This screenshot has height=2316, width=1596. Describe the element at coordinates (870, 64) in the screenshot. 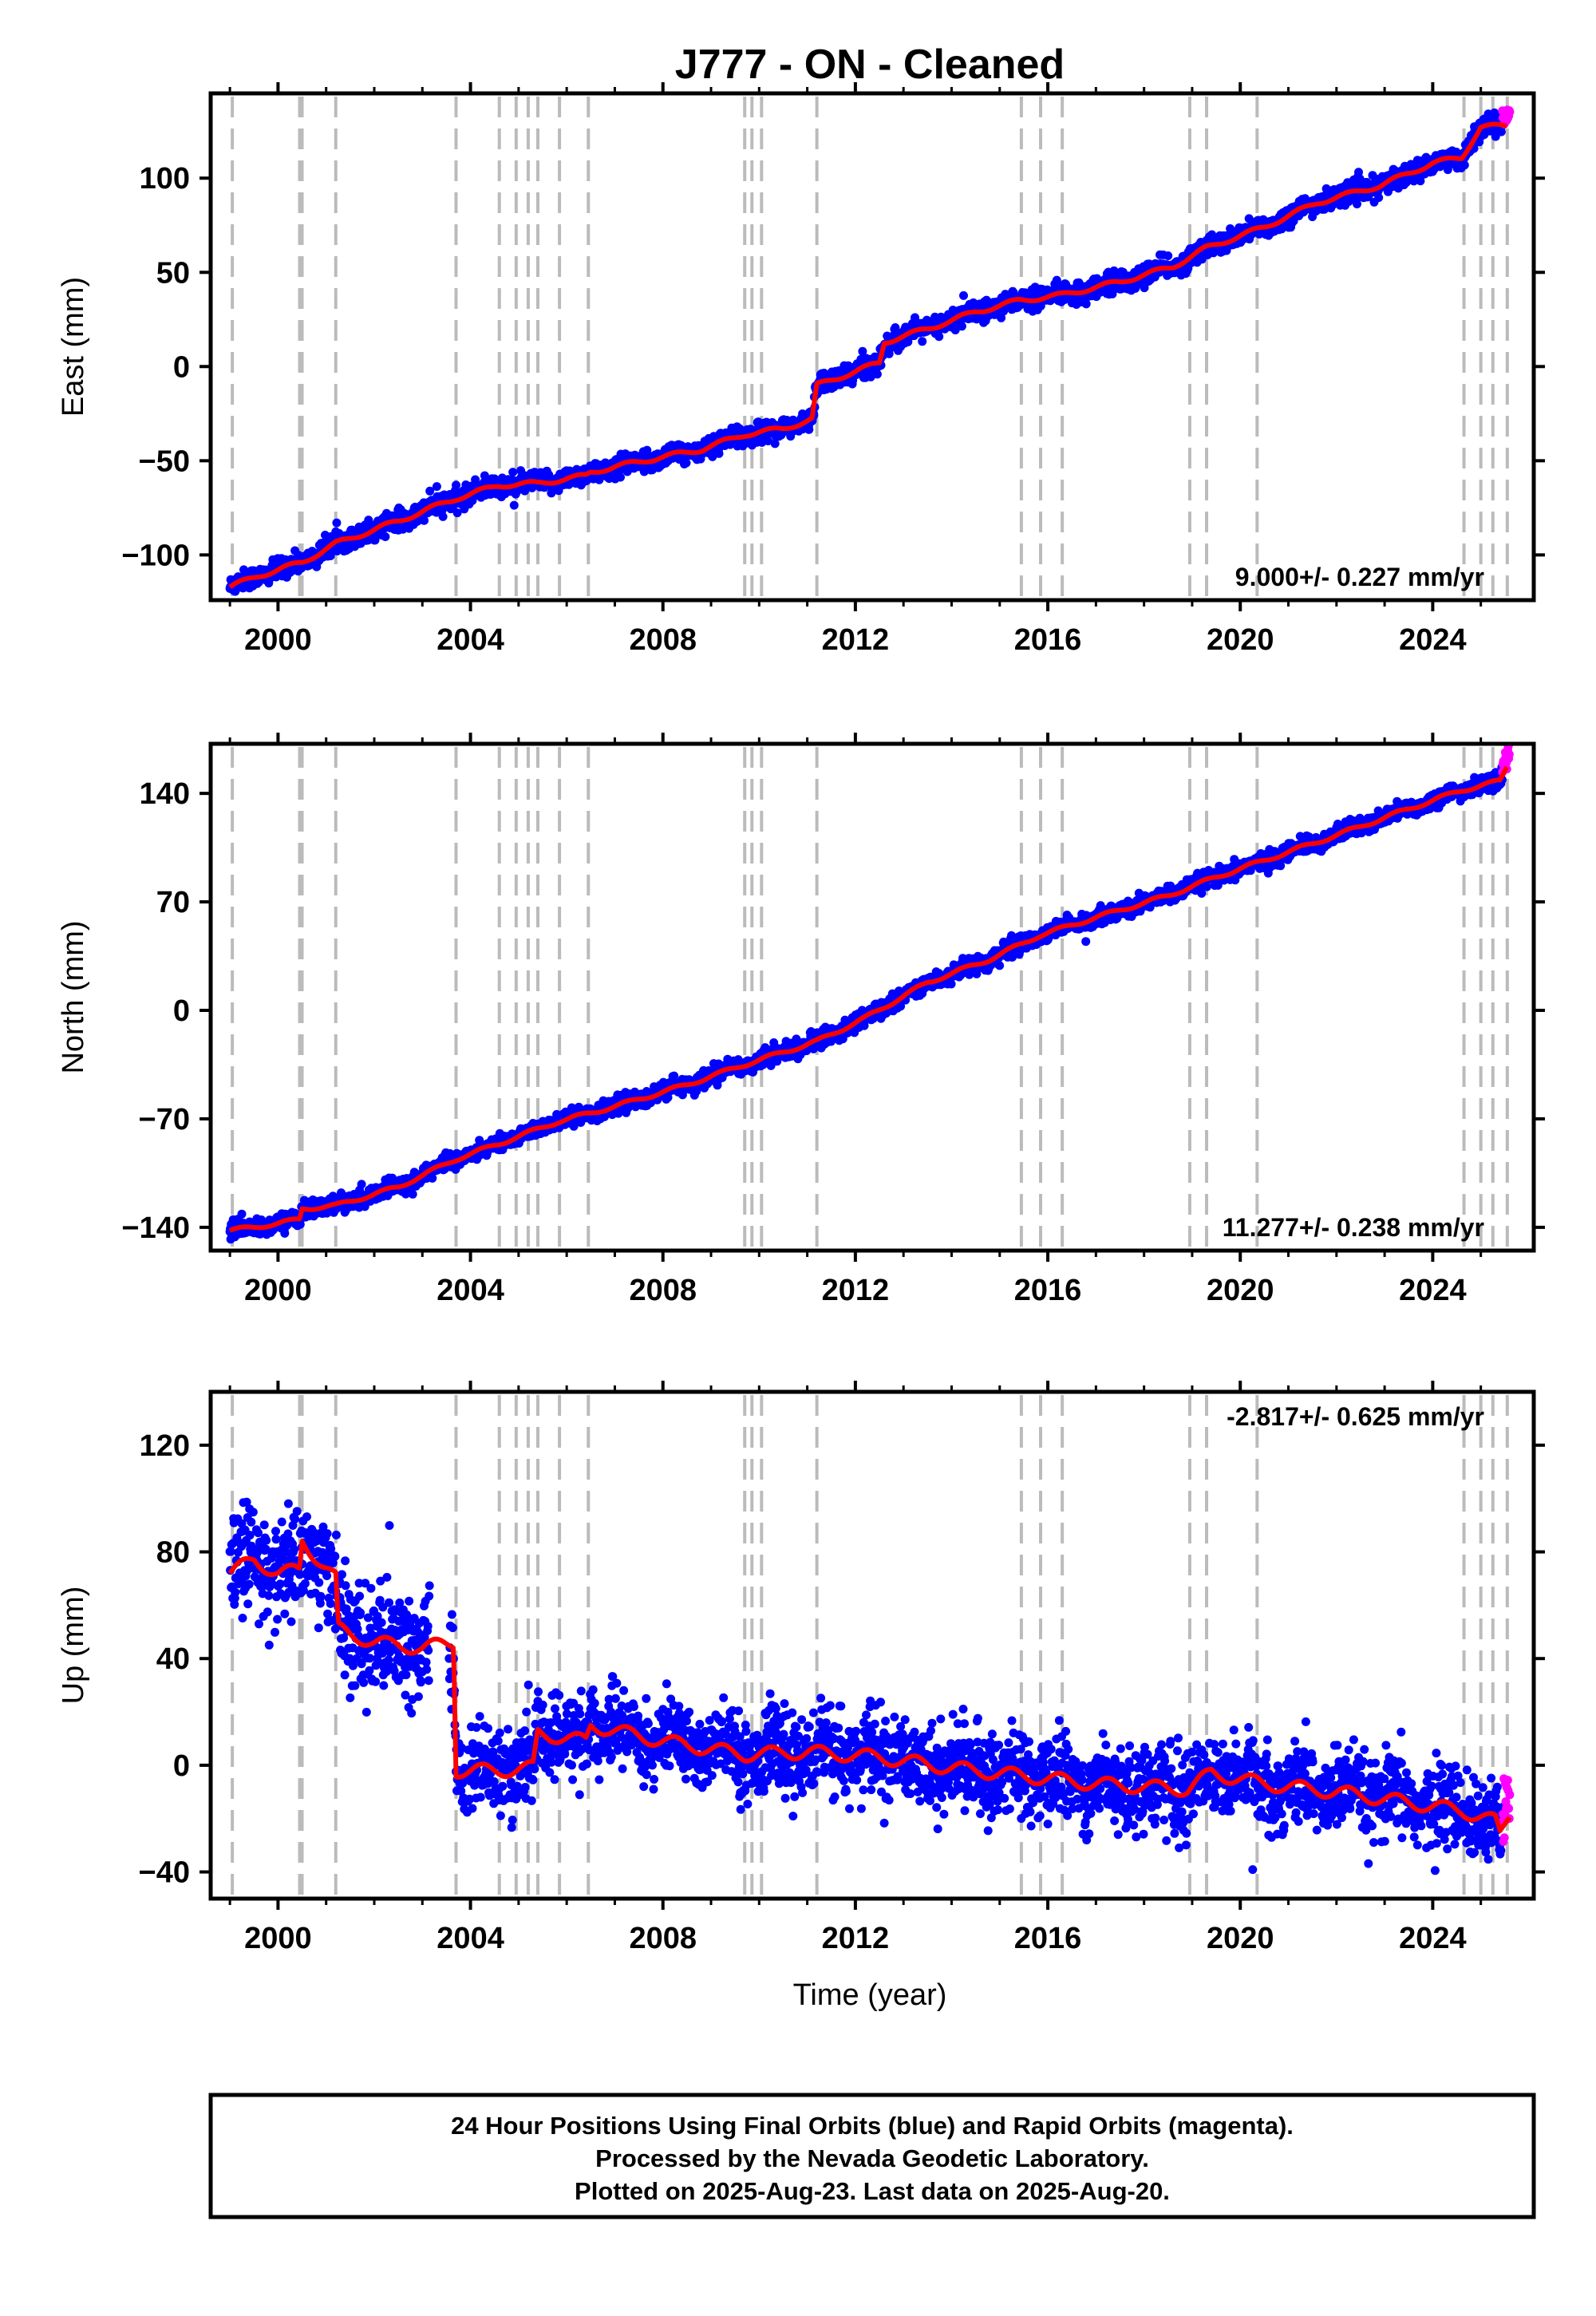

I see `chart-title: J777 - ON - Cleaned` at that location.